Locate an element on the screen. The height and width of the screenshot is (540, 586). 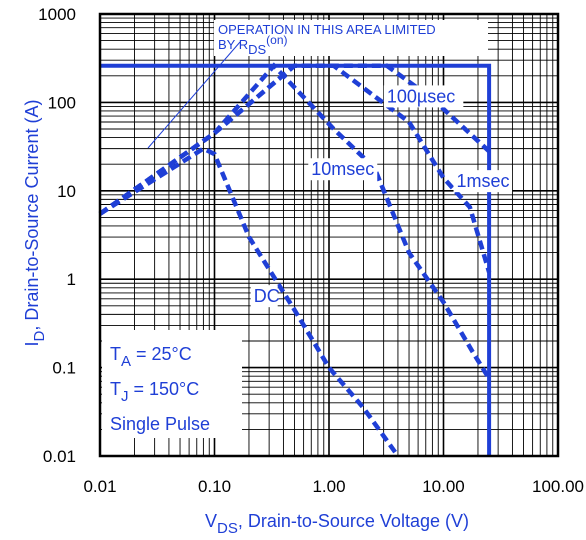
series-label-10msec: 10msec is located at coordinates (342, 169).